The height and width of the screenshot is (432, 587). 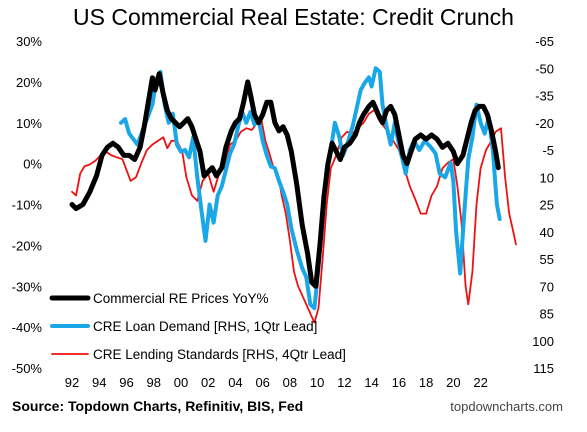 What do you see at coordinates (99, 382) in the screenshot?
I see `x-tick-label: 94` at bounding box center [99, 382].